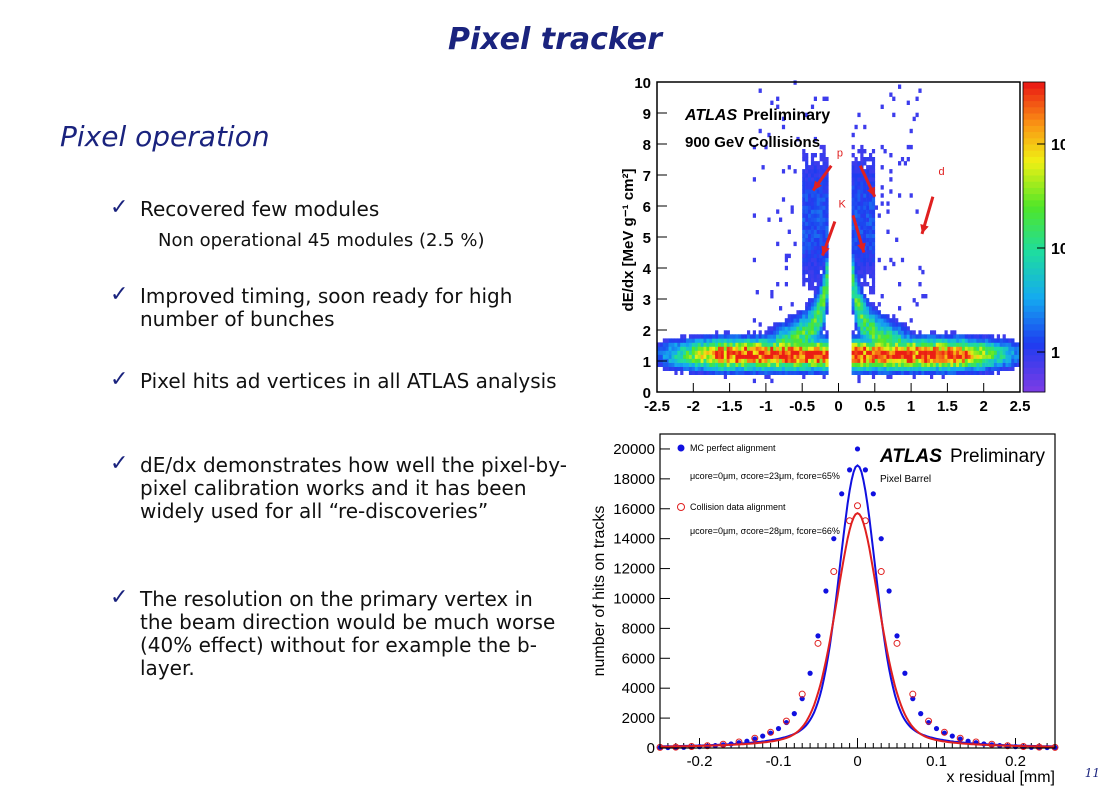  Describe the element at coordinates (647, 145) in the screenshot. I see `y-tick-label: 8` at that location.